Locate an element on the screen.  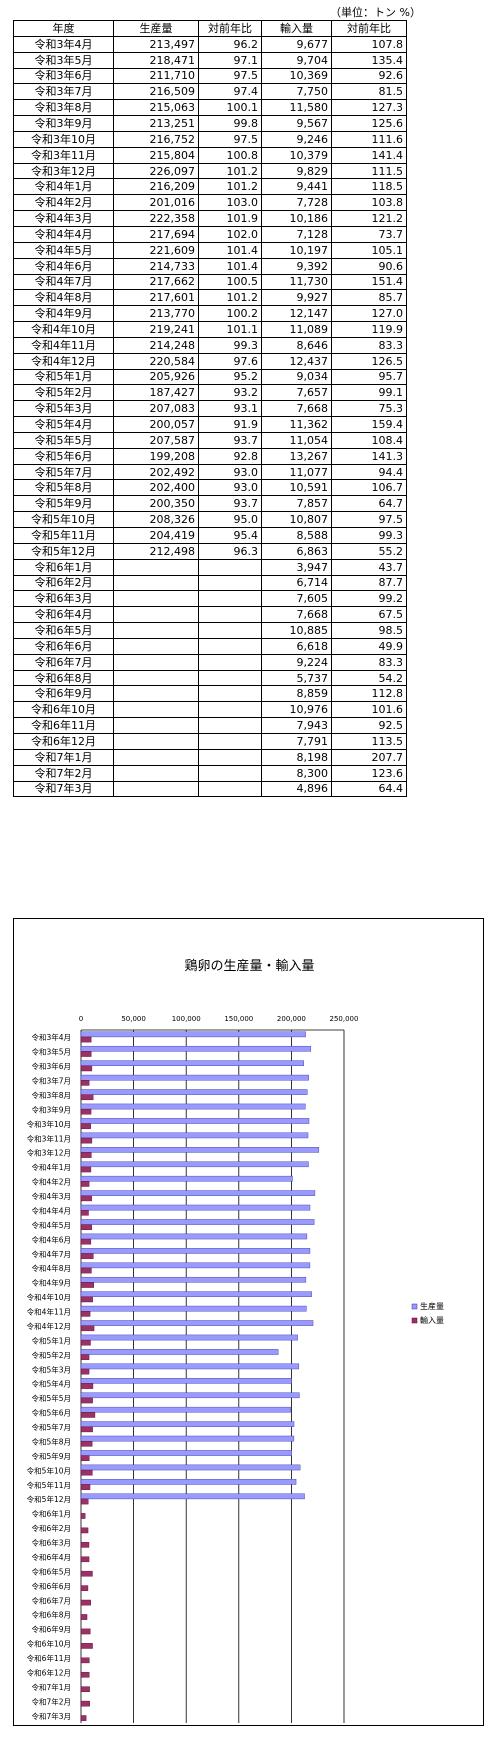
production-cell: 216,509 is located at coordinates (156, 92).